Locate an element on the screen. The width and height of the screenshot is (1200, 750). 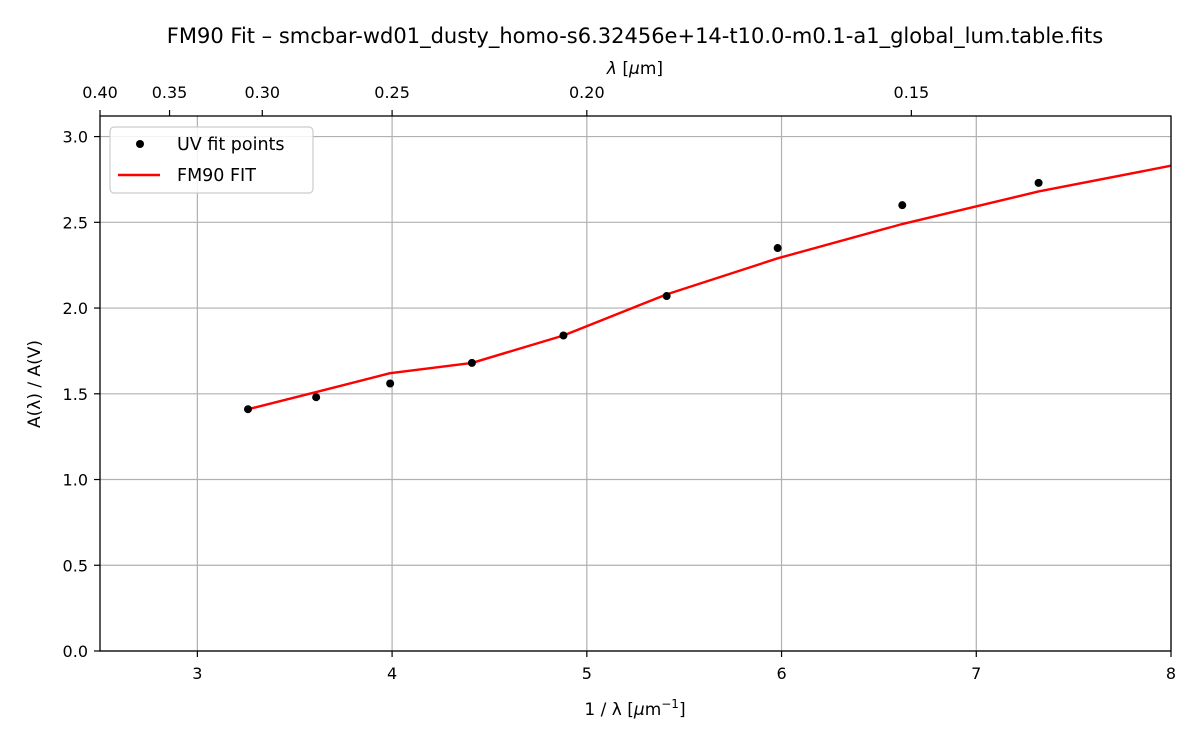
top-tick-label: 0.30 is located at coordinates (262, 92).